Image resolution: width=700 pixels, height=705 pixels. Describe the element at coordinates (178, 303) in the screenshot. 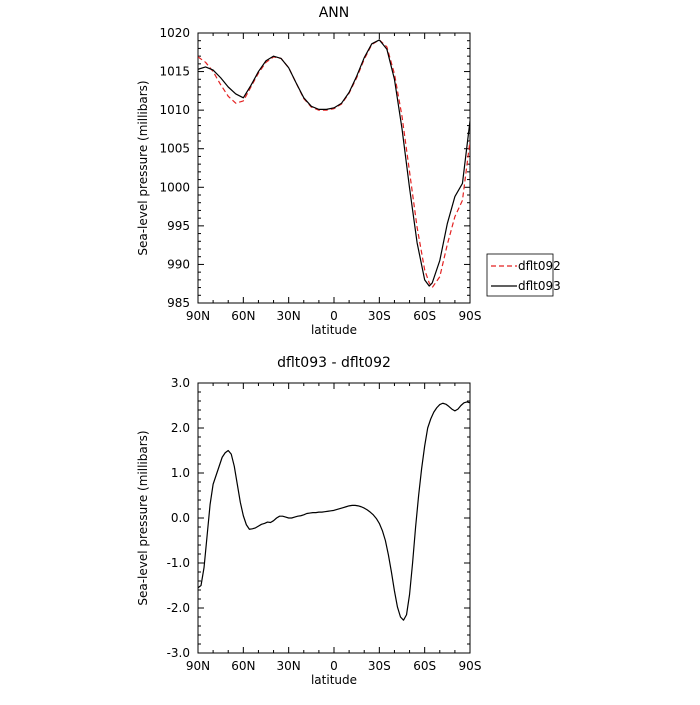

I see `y-tick-label: 985` at that location.